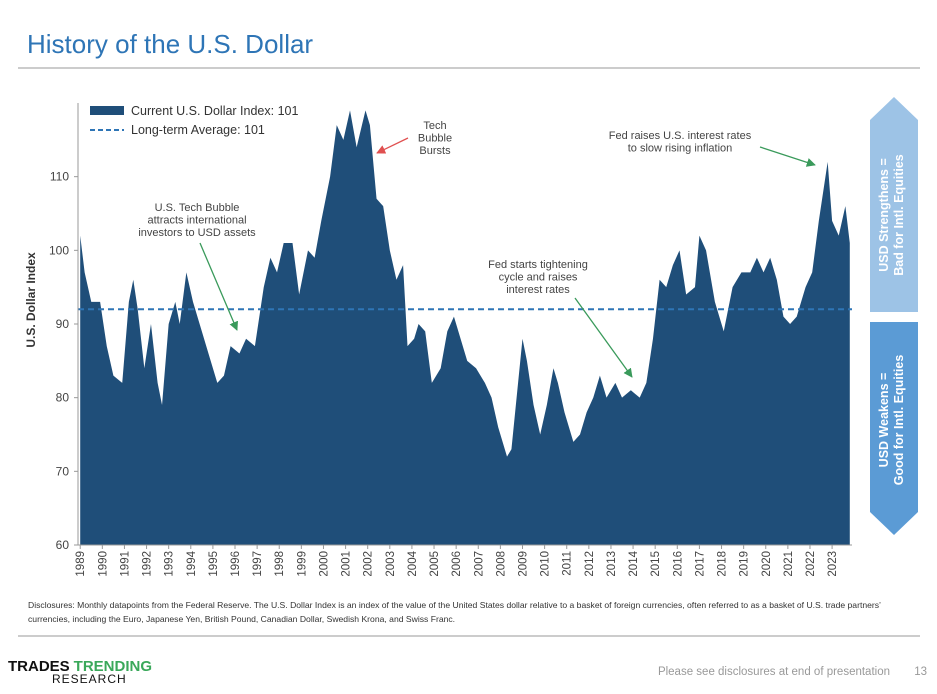 This screenshot has height=694, width=937. I want to click on x-tick-label: 1994, so click(192, 563).